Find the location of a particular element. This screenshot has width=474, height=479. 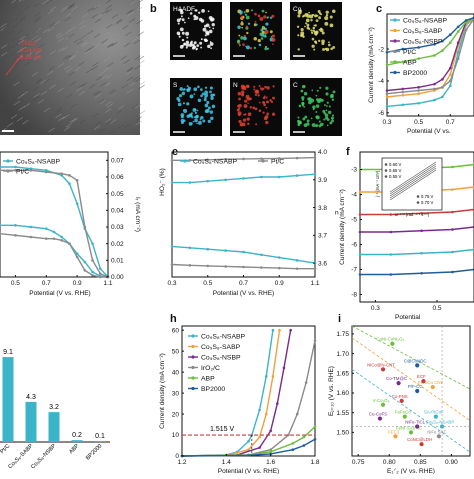

d-xtick-label-0: 0.5 is located at coordinates (15, 283).